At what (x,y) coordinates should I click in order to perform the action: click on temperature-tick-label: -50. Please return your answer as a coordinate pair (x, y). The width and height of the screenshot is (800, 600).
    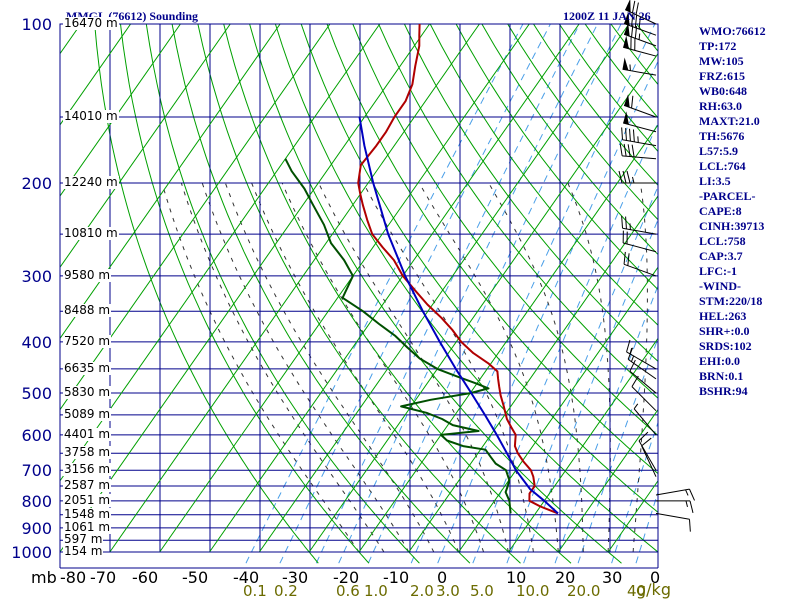
    Looking at the image, I should click on (195, 577).